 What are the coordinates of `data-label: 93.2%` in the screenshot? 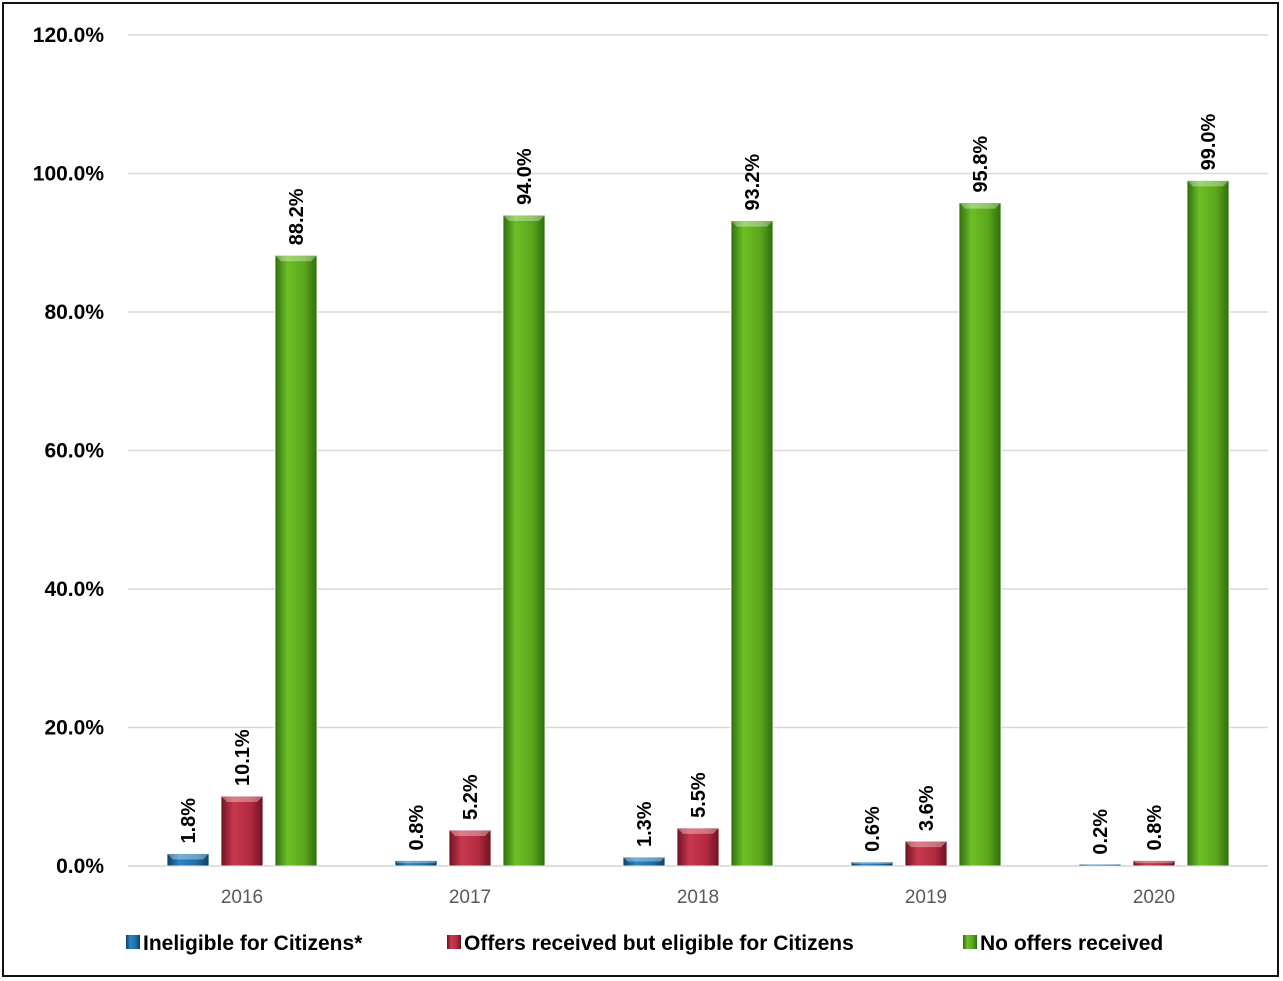 It's located at (753, 182).